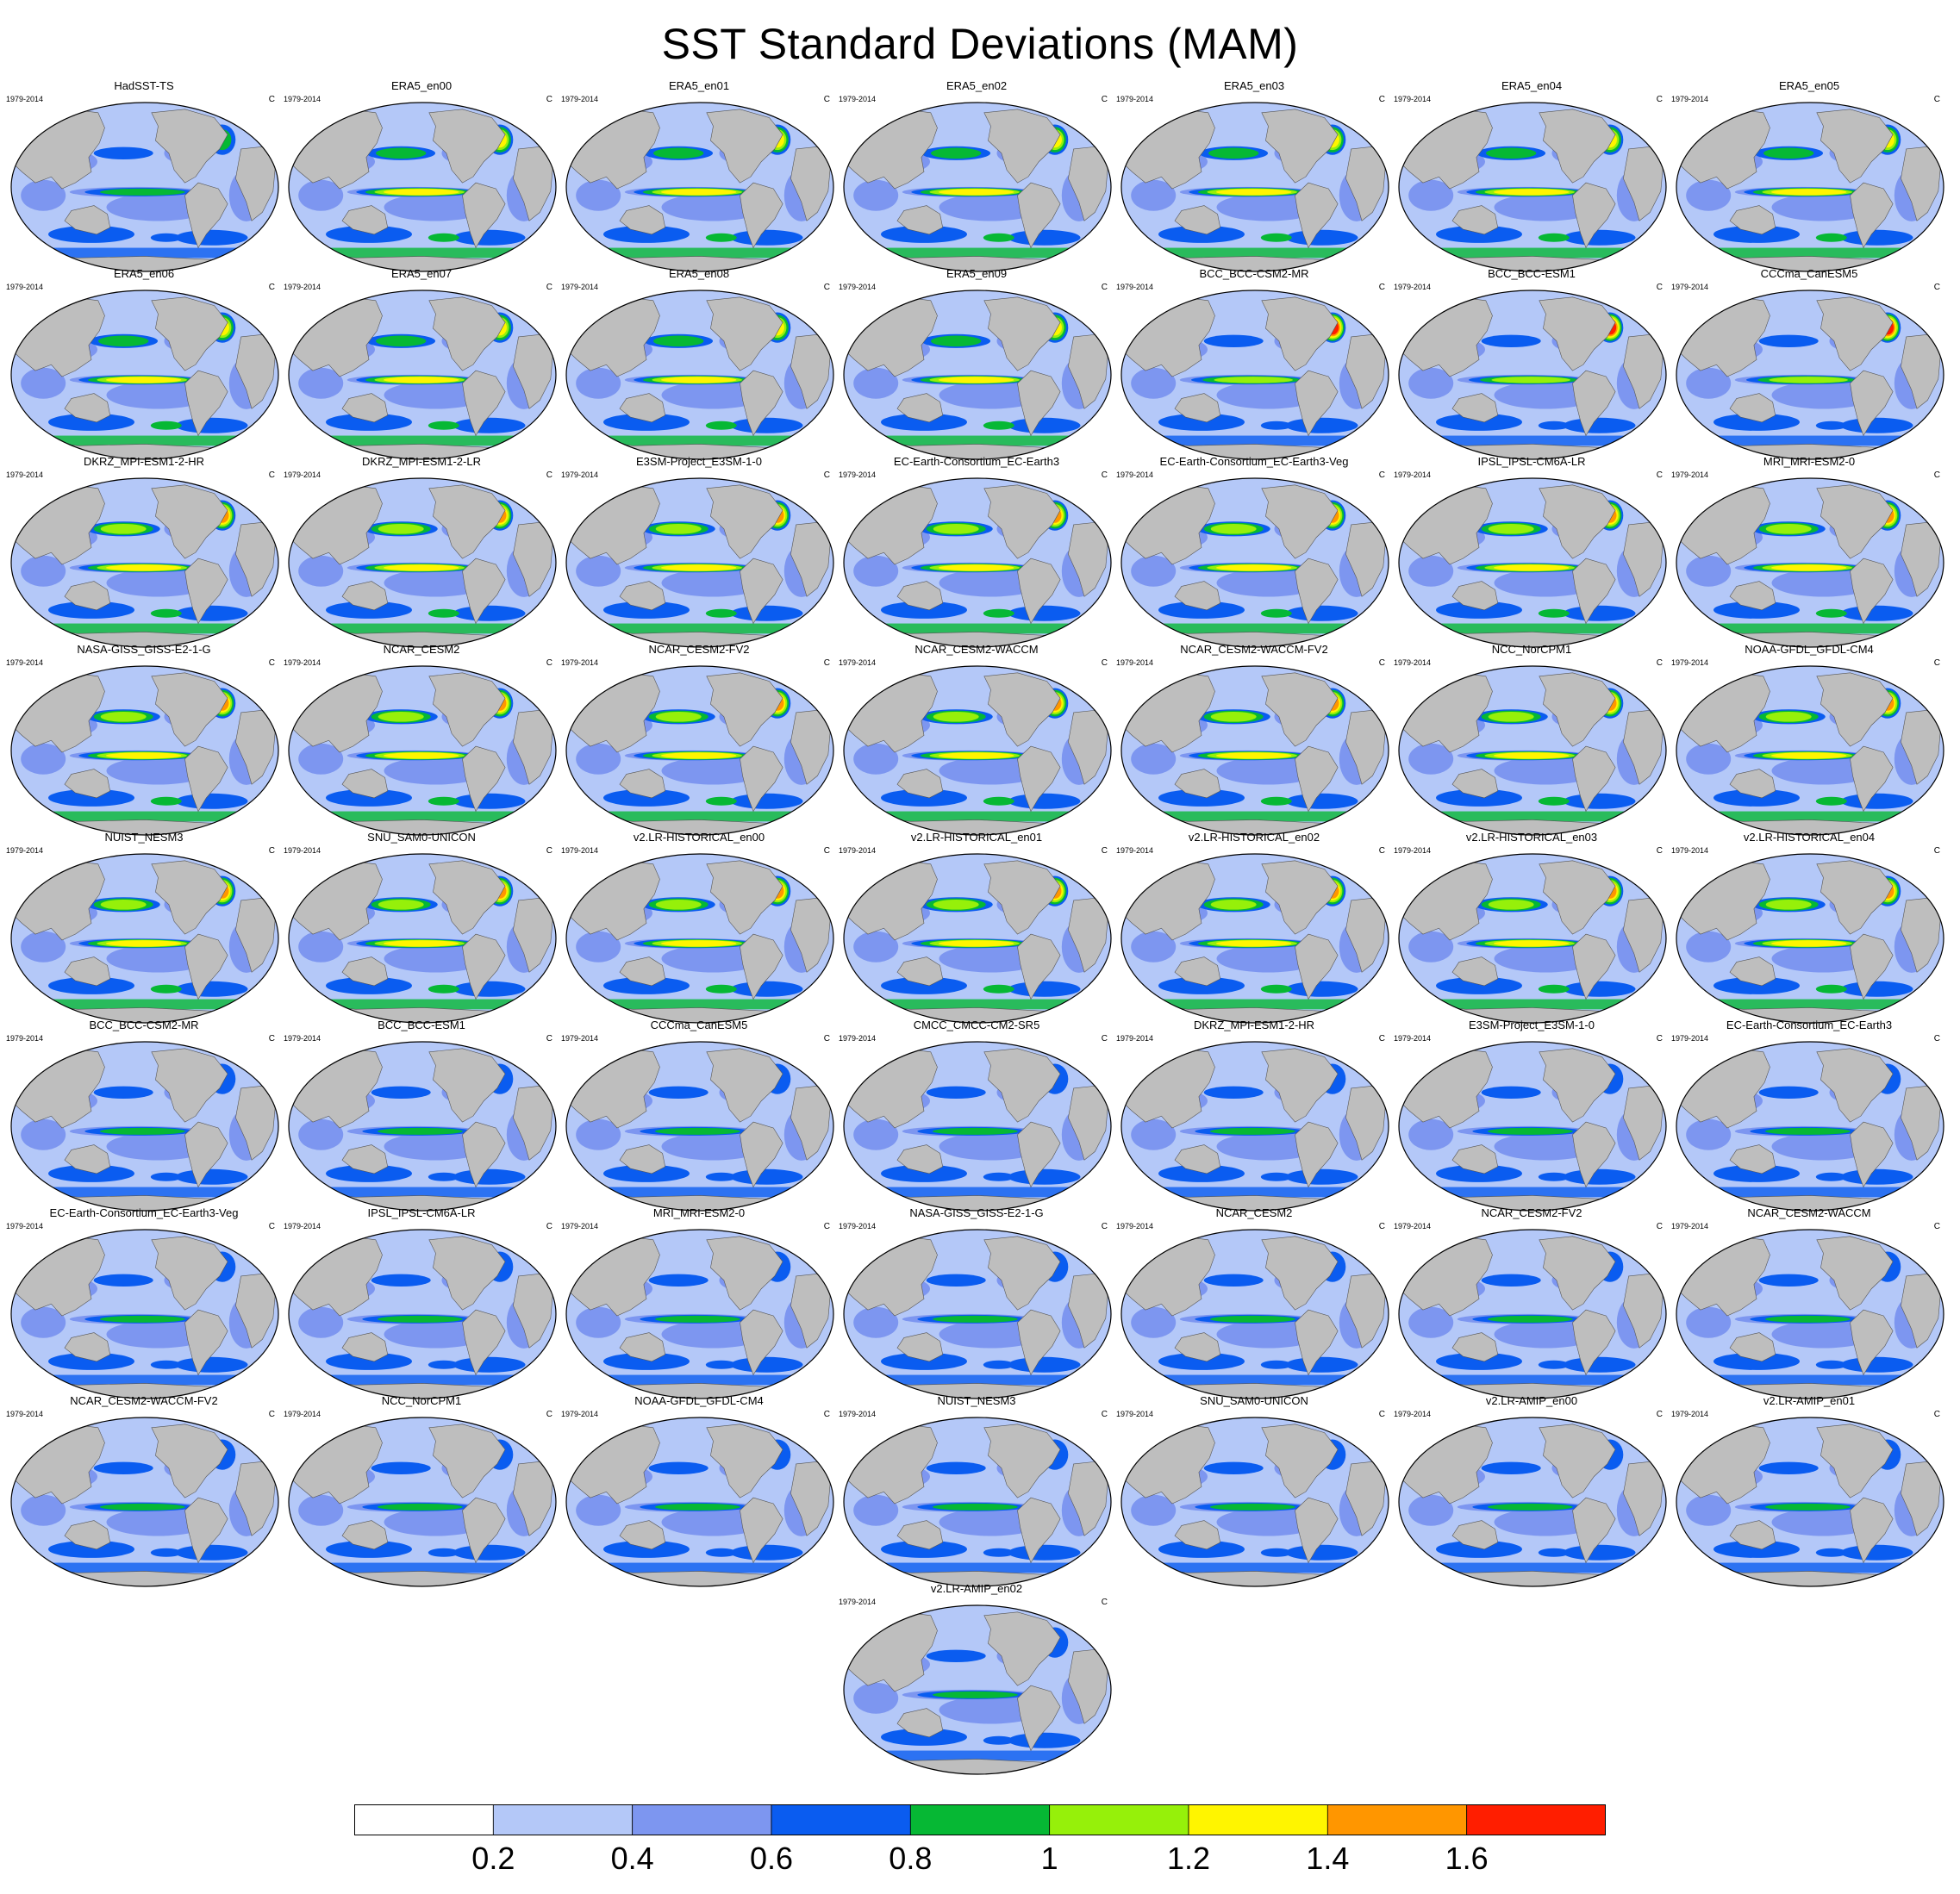 The width and height of the screenshot is (1960, 1894). I want to click on panel-title: v2.LR-HISTORICAL_en03, so click(1532, 838).